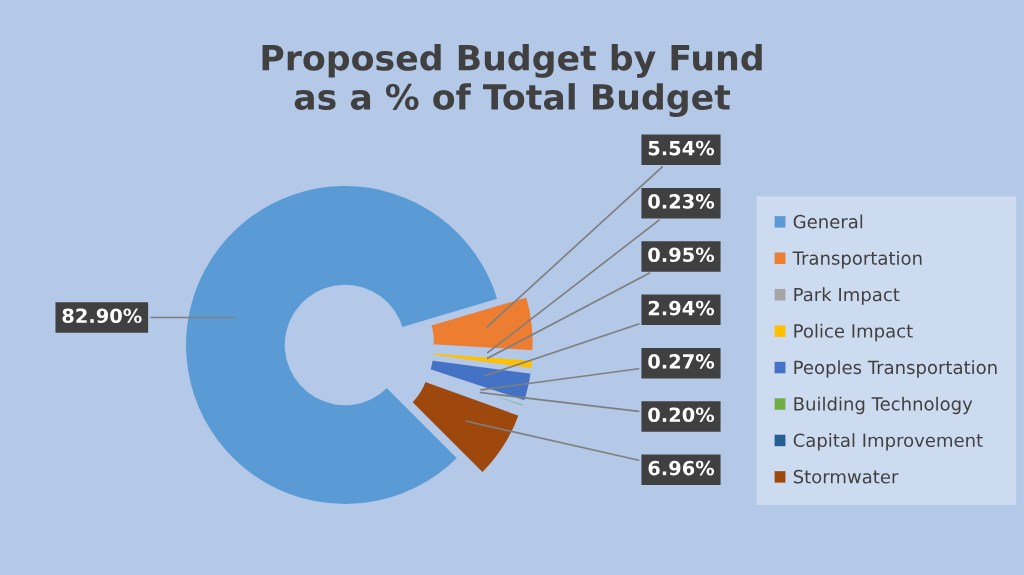 This screenshot has height=575, width=1024. What do you see at coordinates (857, 259) in the screenshot?
I see `legend-label: Transportation` at bounding box center [857, 259].